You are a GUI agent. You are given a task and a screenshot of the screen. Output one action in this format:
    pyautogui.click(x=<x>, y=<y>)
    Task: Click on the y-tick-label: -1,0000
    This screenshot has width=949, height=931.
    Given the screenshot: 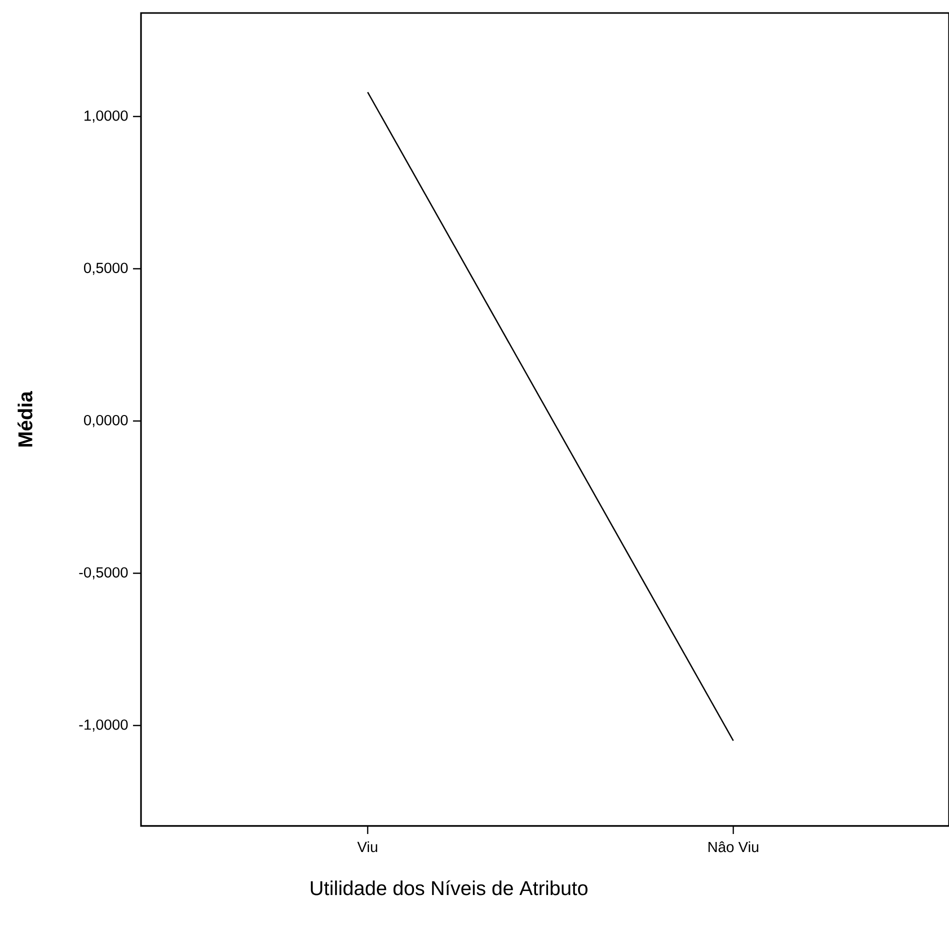 What is the action you would take?
    pyautogui.click(x=103, y=725)
    